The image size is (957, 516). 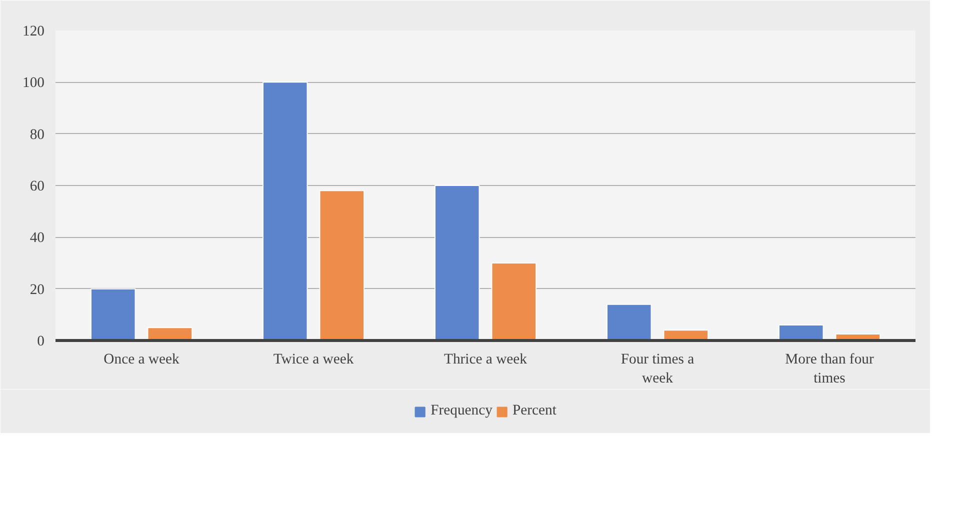 What do you see at coordinates (37, 134) in the screenshot?
I see `y-tick-label: 80` at bounding box center [37, 134].